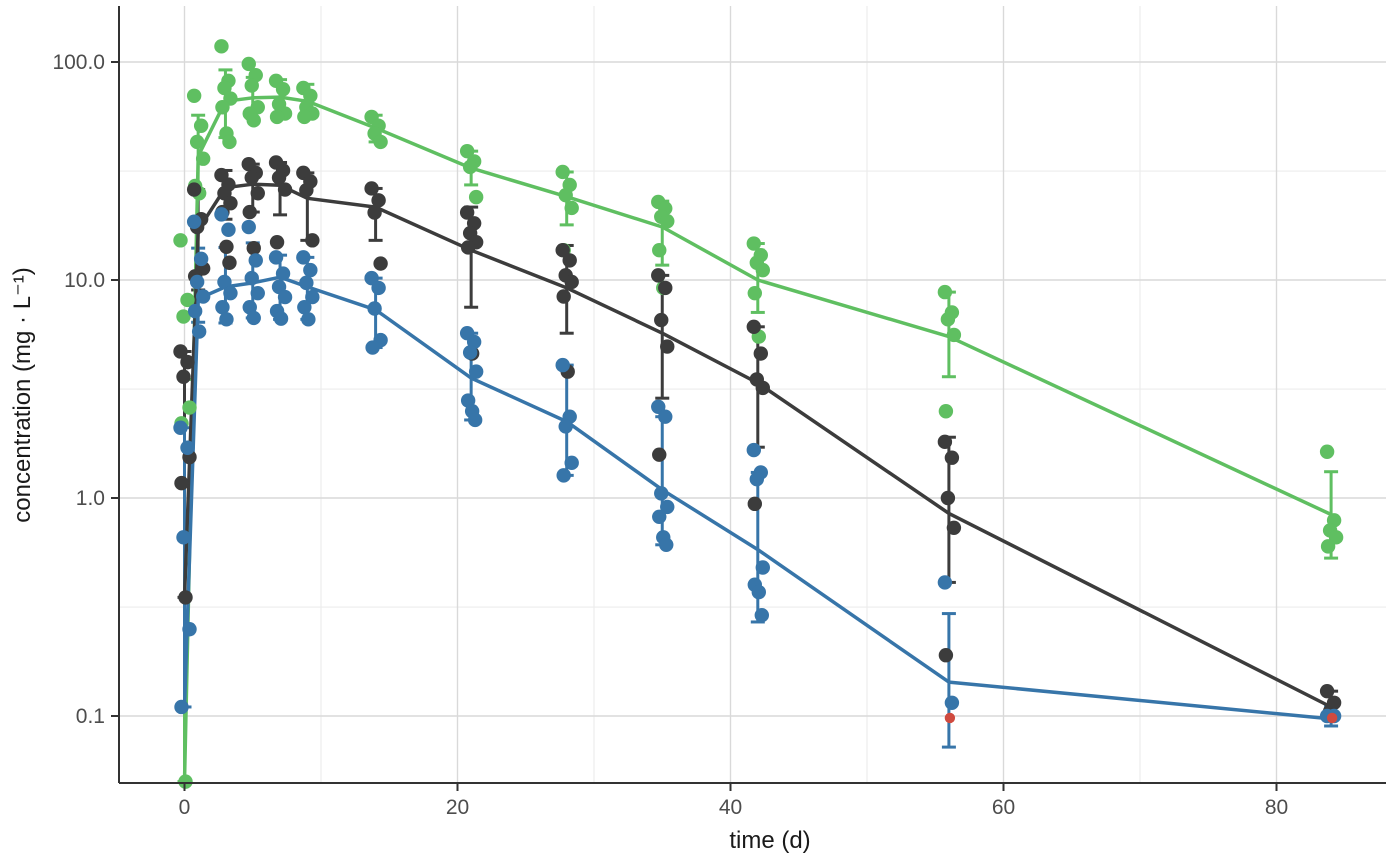 Image resolution: width=1400 pixels, height=866 pixels. I want to click on y-tick-label: 0.1, so click(90, 716).